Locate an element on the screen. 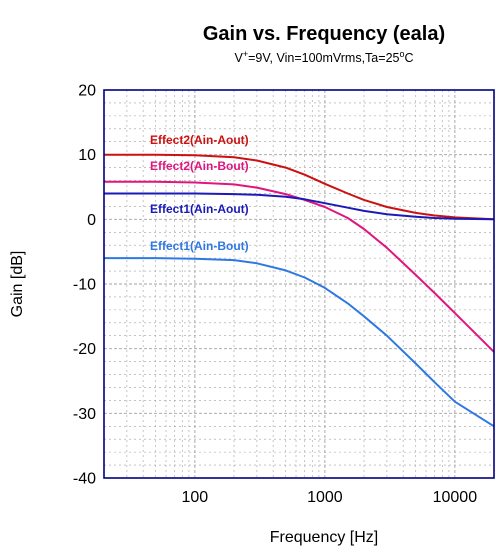  series-label-1: Effect2(Ain-Aout) is located at coordinates (199, 140).